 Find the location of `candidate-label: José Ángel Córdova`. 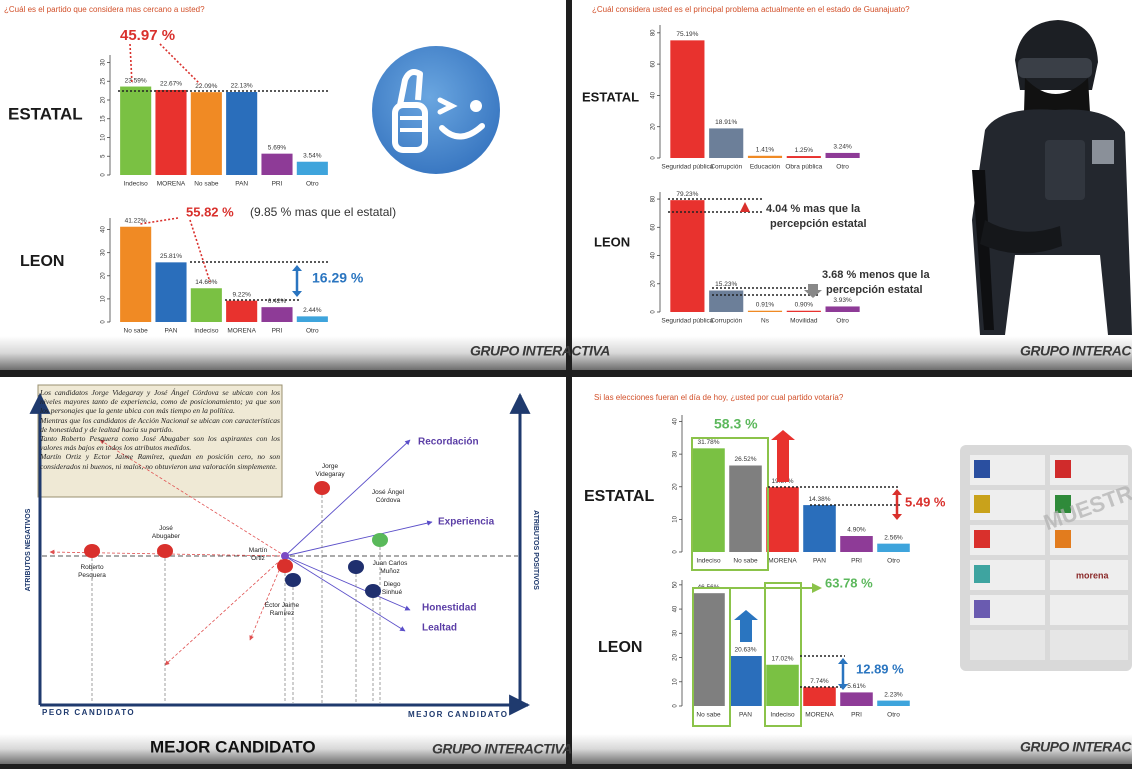

candidate-label: José Ángel Córdova is located at coordinates (388, 495).